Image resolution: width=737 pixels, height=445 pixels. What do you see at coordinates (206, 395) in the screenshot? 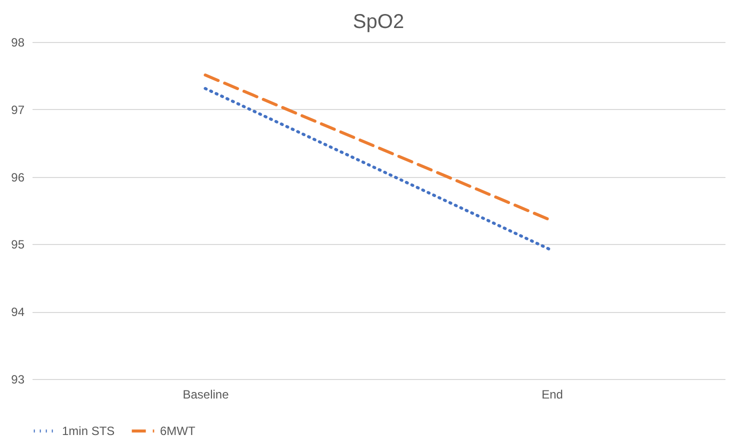
I see `x-tick-label: Baseline` at bounding box center [206, 395].